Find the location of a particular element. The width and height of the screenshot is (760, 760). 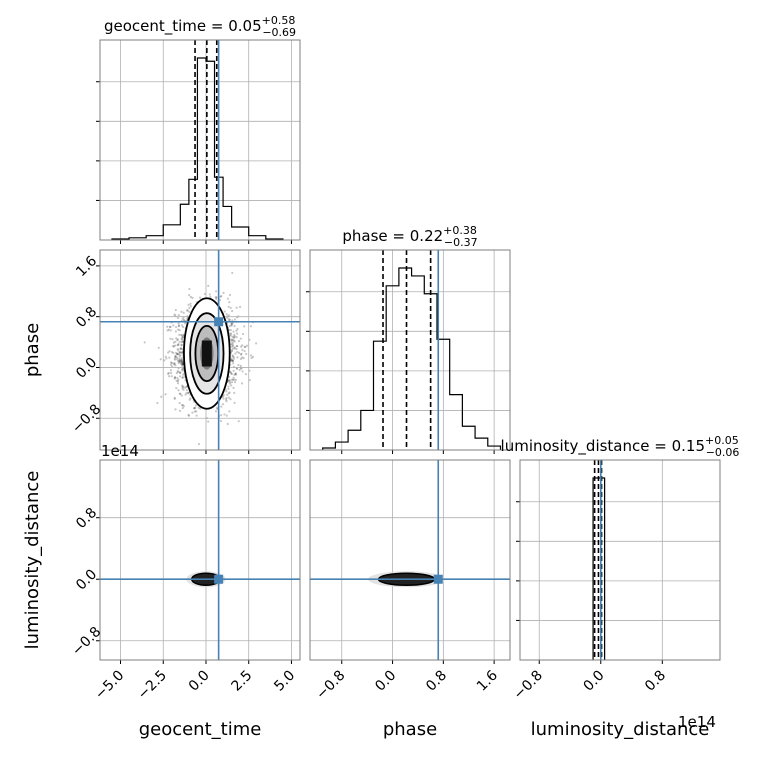

tick-label-x-luminosity_distance: 0.8 is located at coordinates (655, 681).